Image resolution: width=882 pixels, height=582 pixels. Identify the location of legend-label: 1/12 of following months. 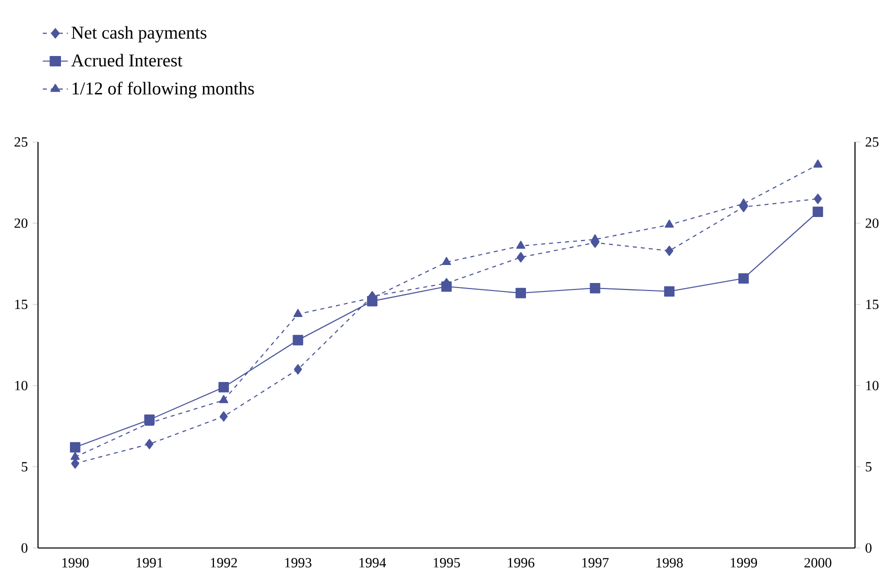
(163, 90).